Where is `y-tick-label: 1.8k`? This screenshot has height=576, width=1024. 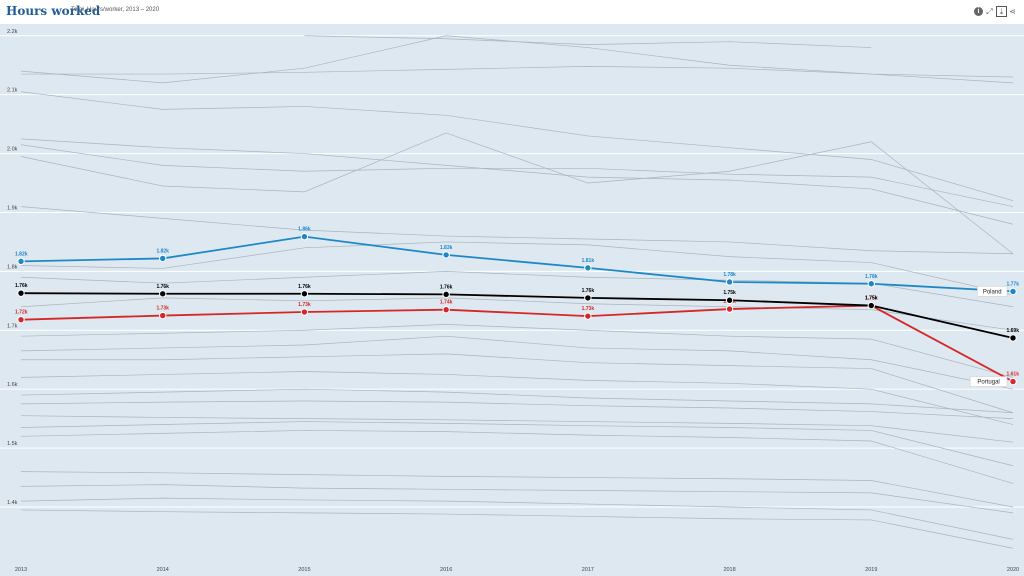 y-tick-label: 1.8k is located at coordinates (12, 267).